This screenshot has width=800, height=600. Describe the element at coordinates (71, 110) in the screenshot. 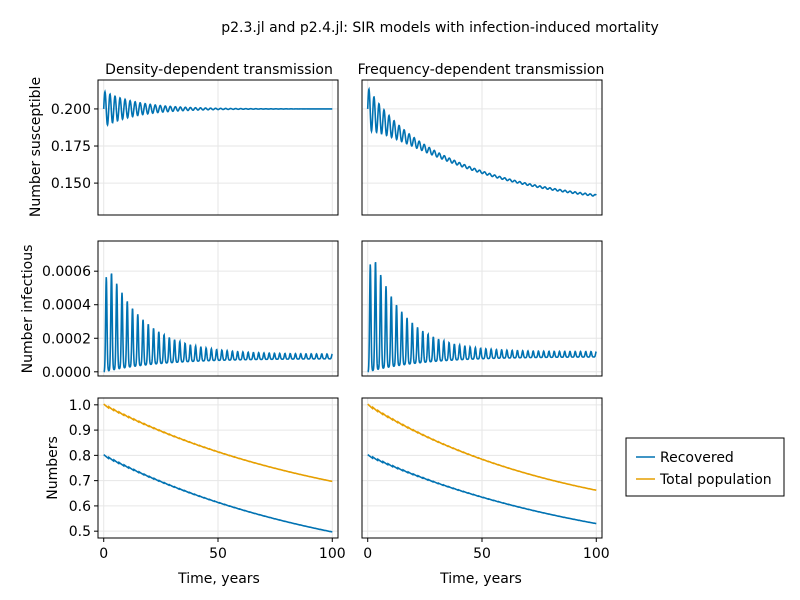

I see `y-tick-label: 0.200` at that location.